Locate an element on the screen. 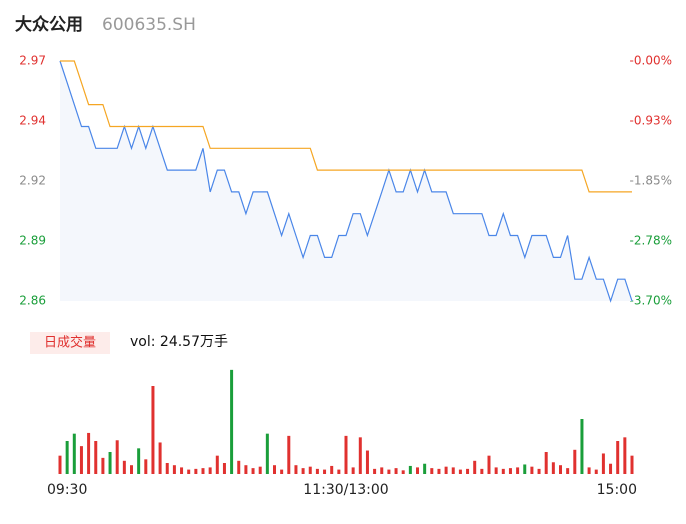  x-tick-label: 15:00 is located at coordinates (617, 490).